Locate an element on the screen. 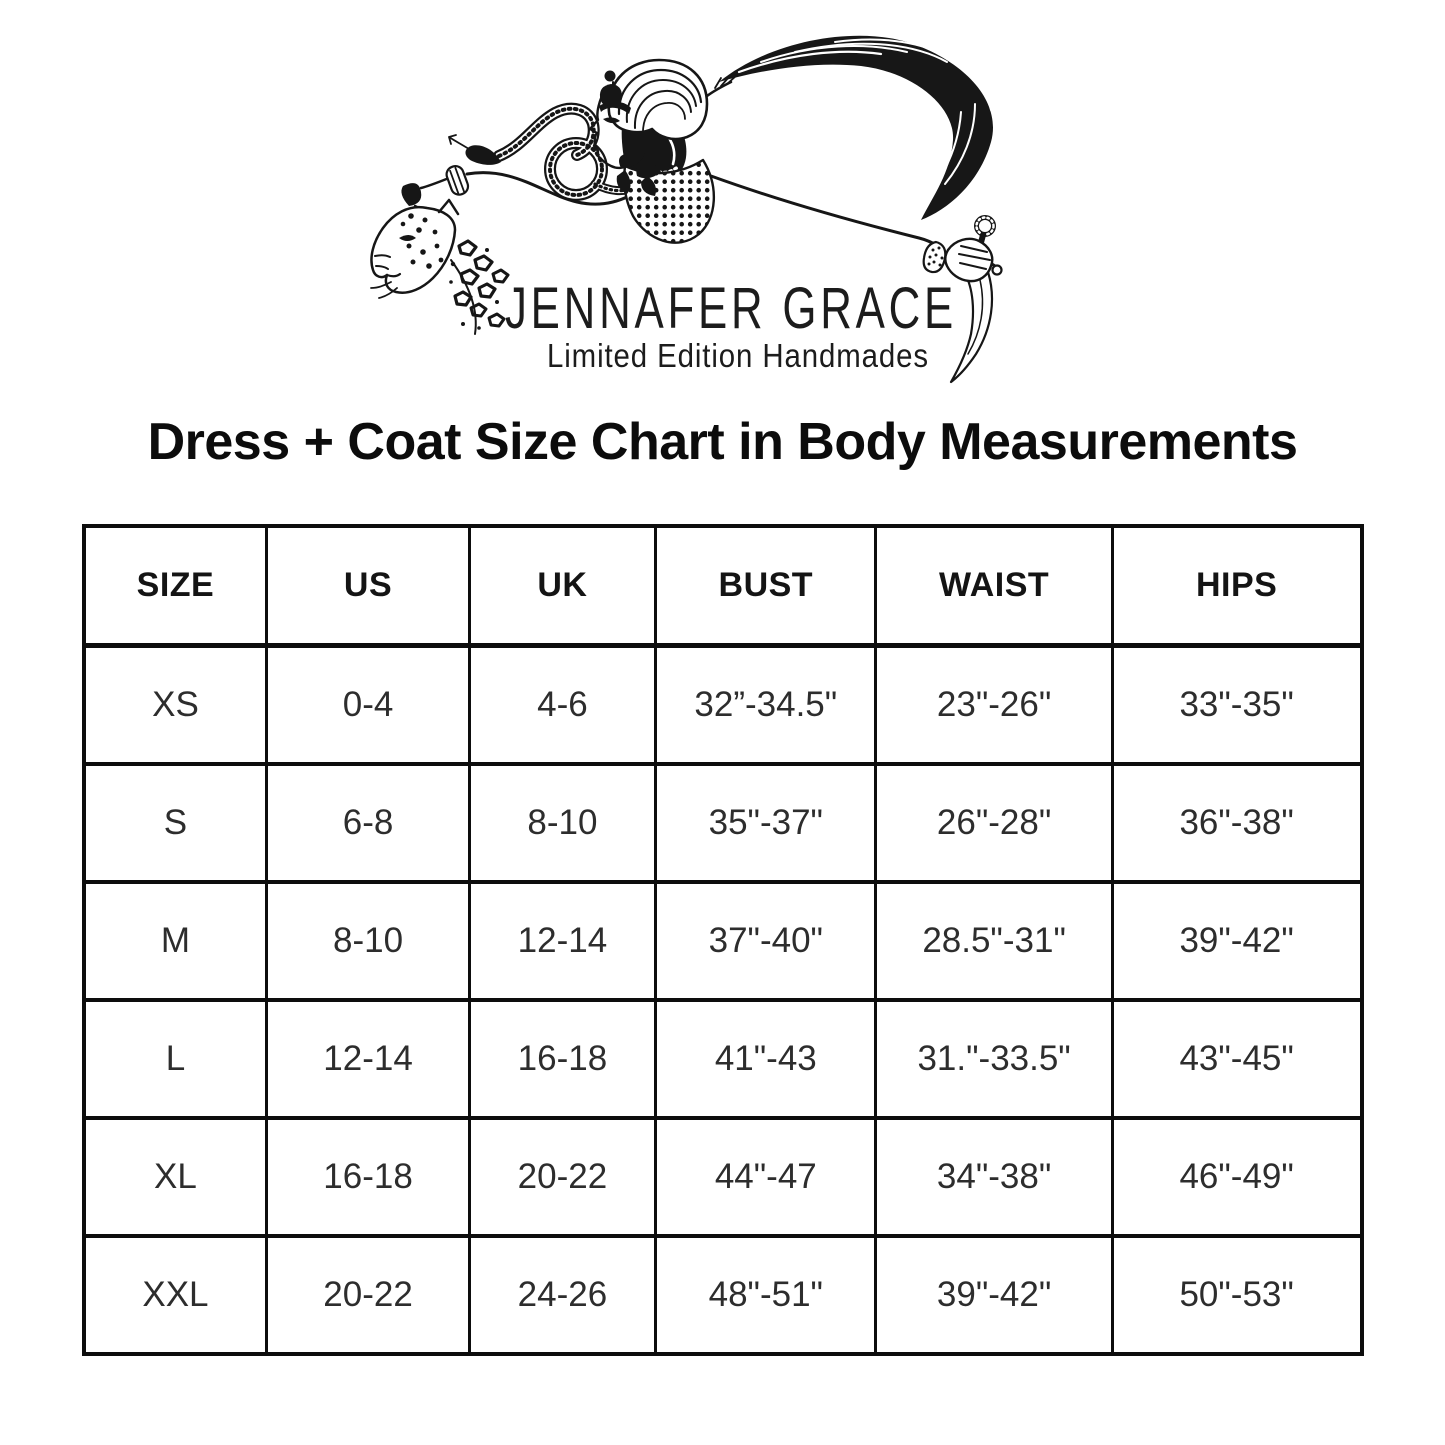 This screenshot has height=1445, width=1445. brand-logo: JENNAFER GRACE Limited Edition Handmades is located at coordinates (686, 208).